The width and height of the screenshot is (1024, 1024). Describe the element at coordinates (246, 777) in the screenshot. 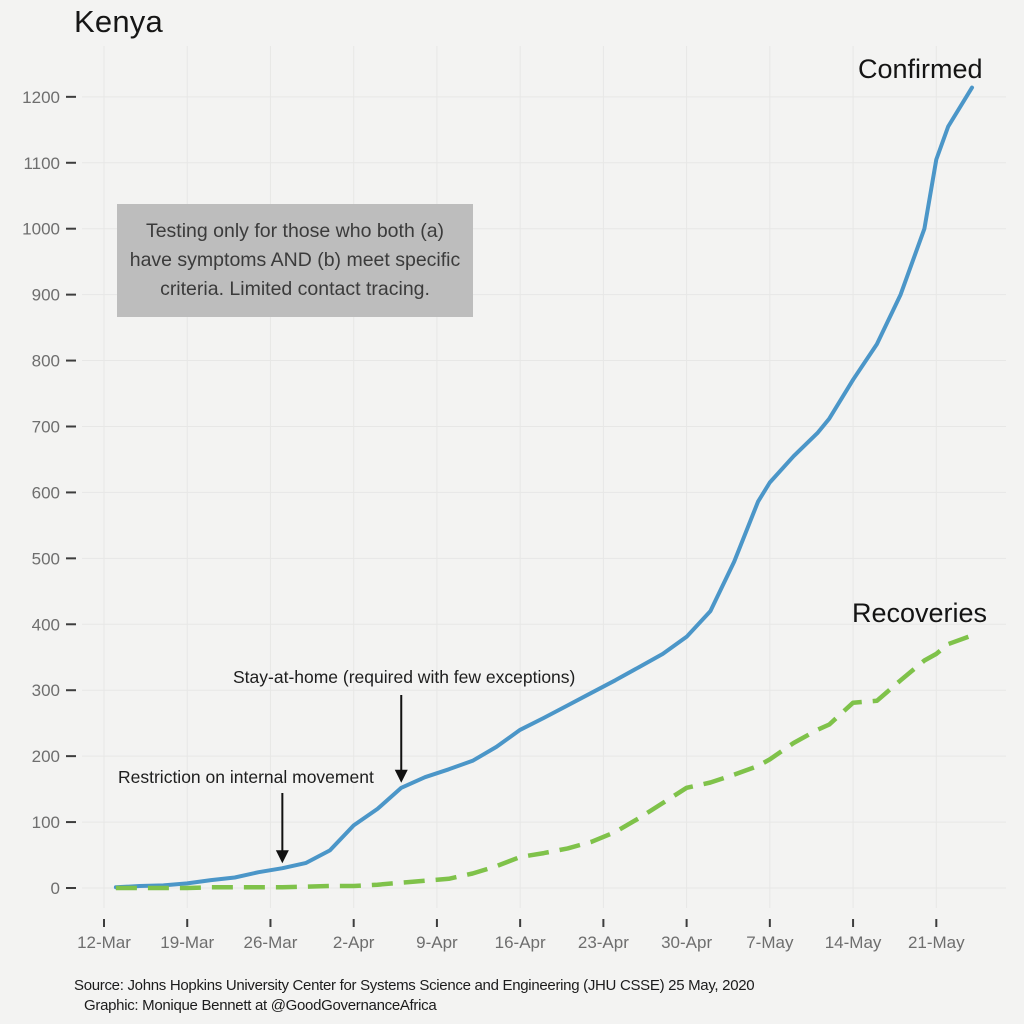

I see `annotation-restriction-label: Restriction on internal movement` at that location.